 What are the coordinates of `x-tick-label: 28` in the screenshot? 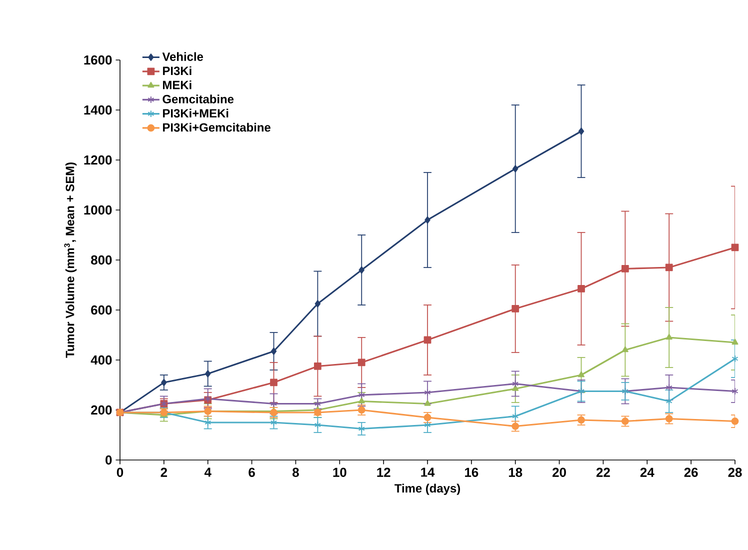 It's located at (735, 472).